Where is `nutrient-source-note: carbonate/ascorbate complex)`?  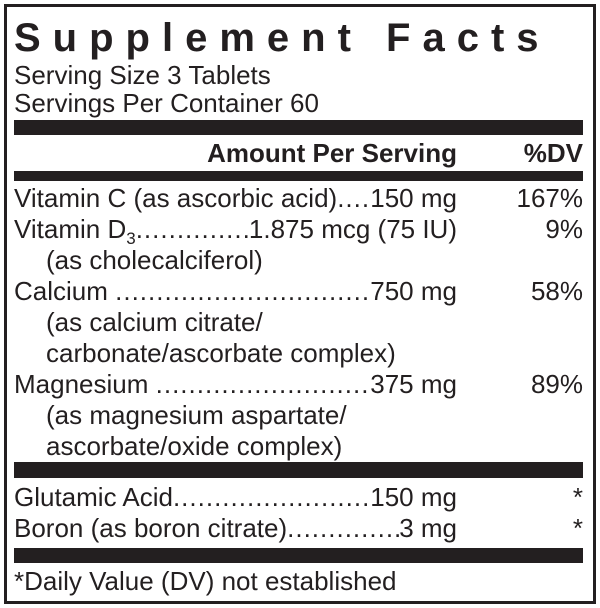
nutrient-source-note: carbonate/ascorbate complex) is located at coordinates (221, 353).